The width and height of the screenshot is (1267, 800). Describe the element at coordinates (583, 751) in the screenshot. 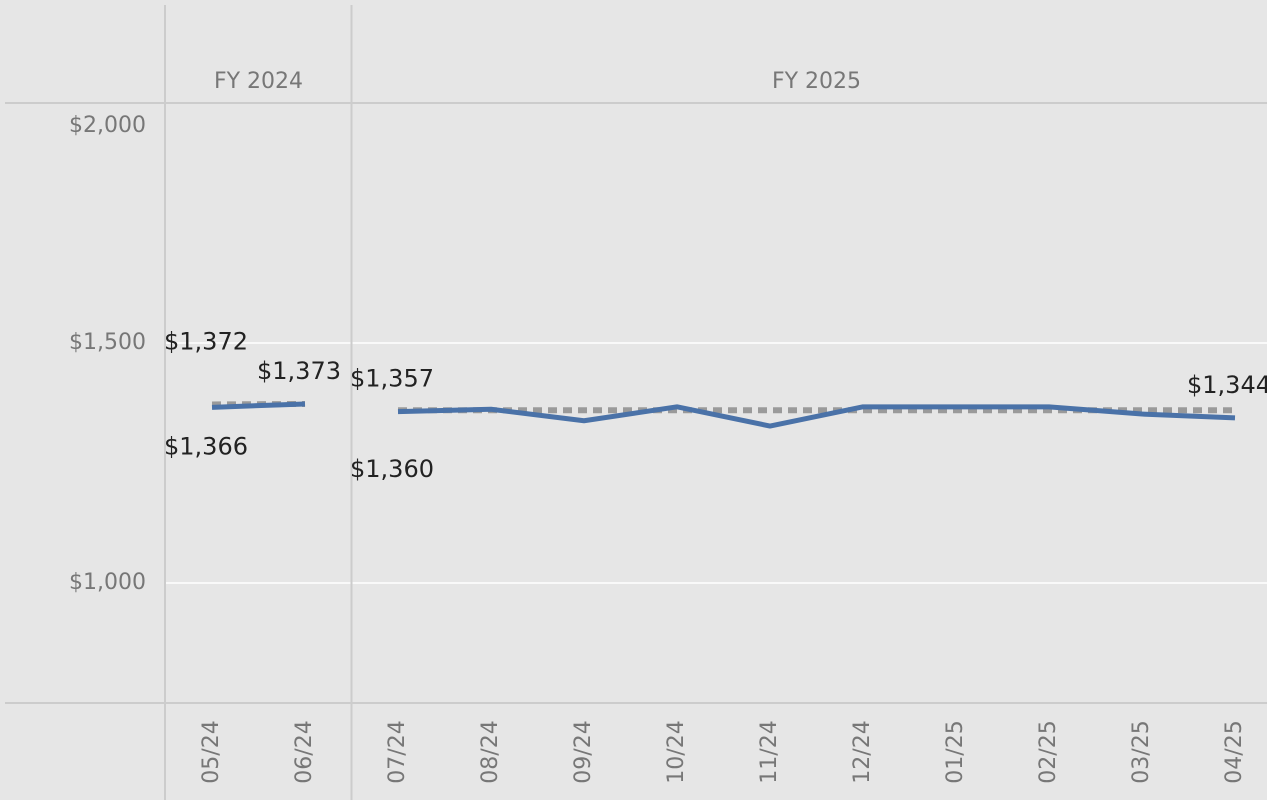

I see `x-tick-label: 09/24` at that location.